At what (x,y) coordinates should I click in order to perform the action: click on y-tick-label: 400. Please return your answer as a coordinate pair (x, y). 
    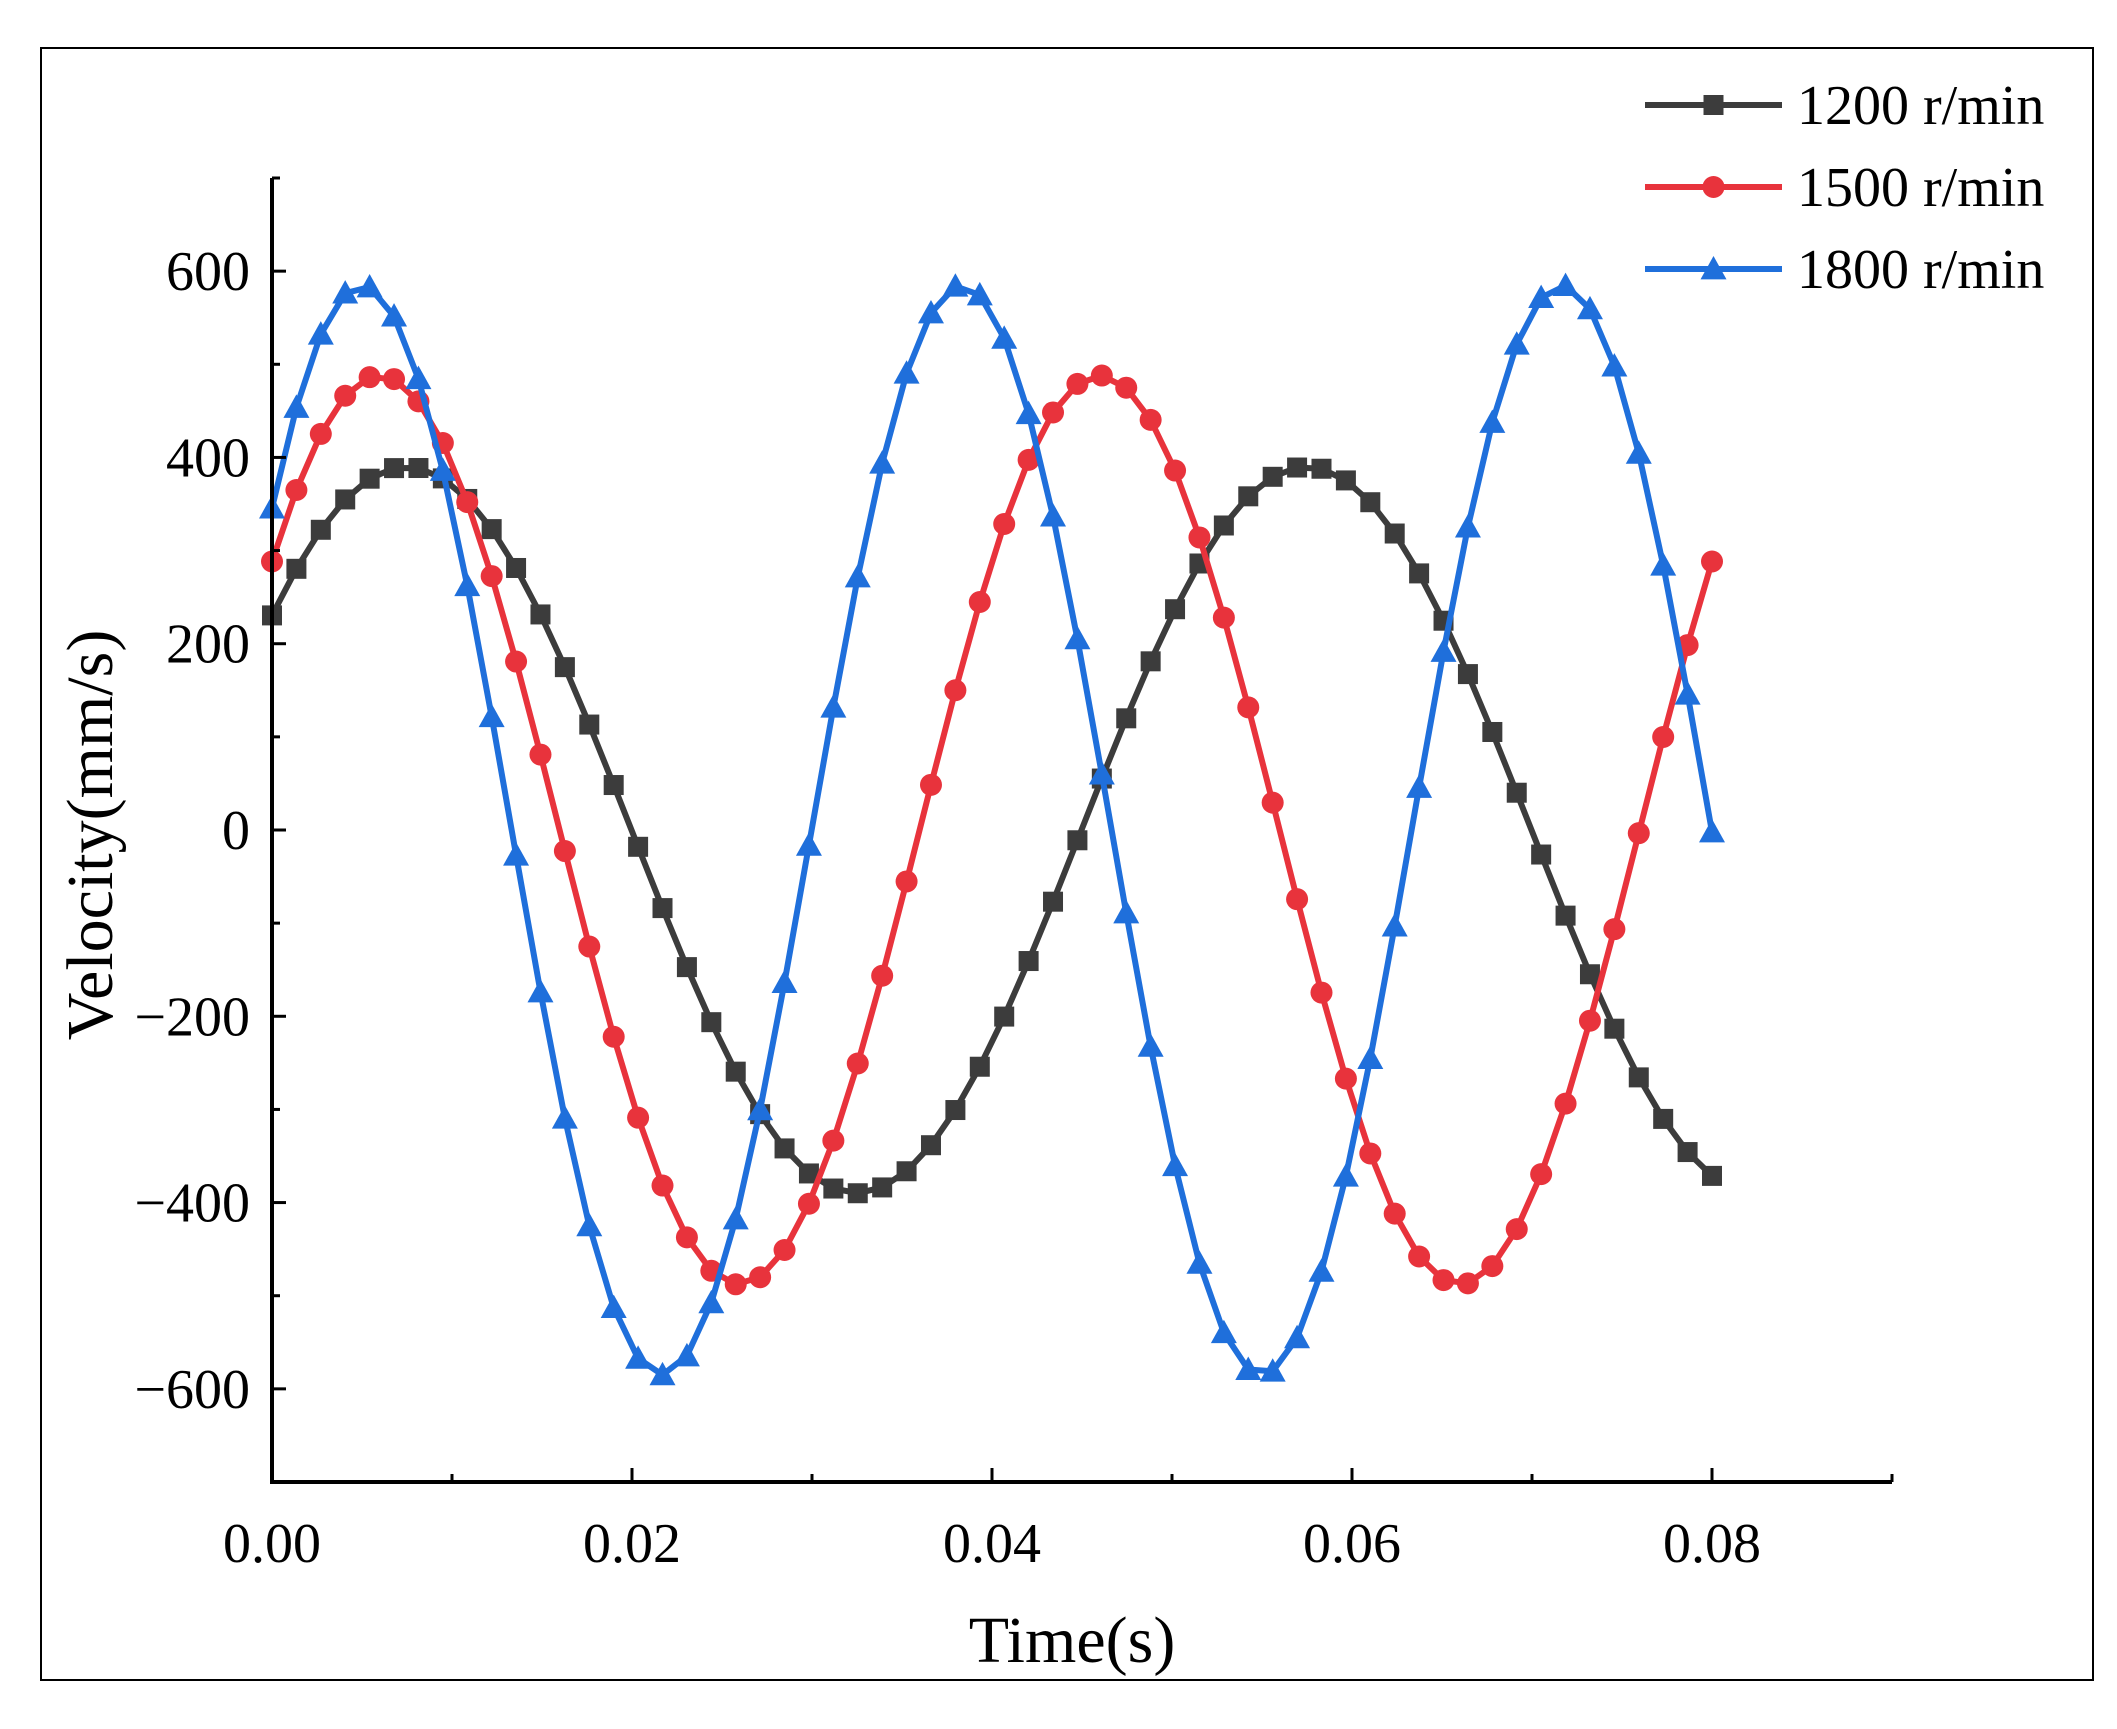
    Looking at the image, I should click on (208, 458).